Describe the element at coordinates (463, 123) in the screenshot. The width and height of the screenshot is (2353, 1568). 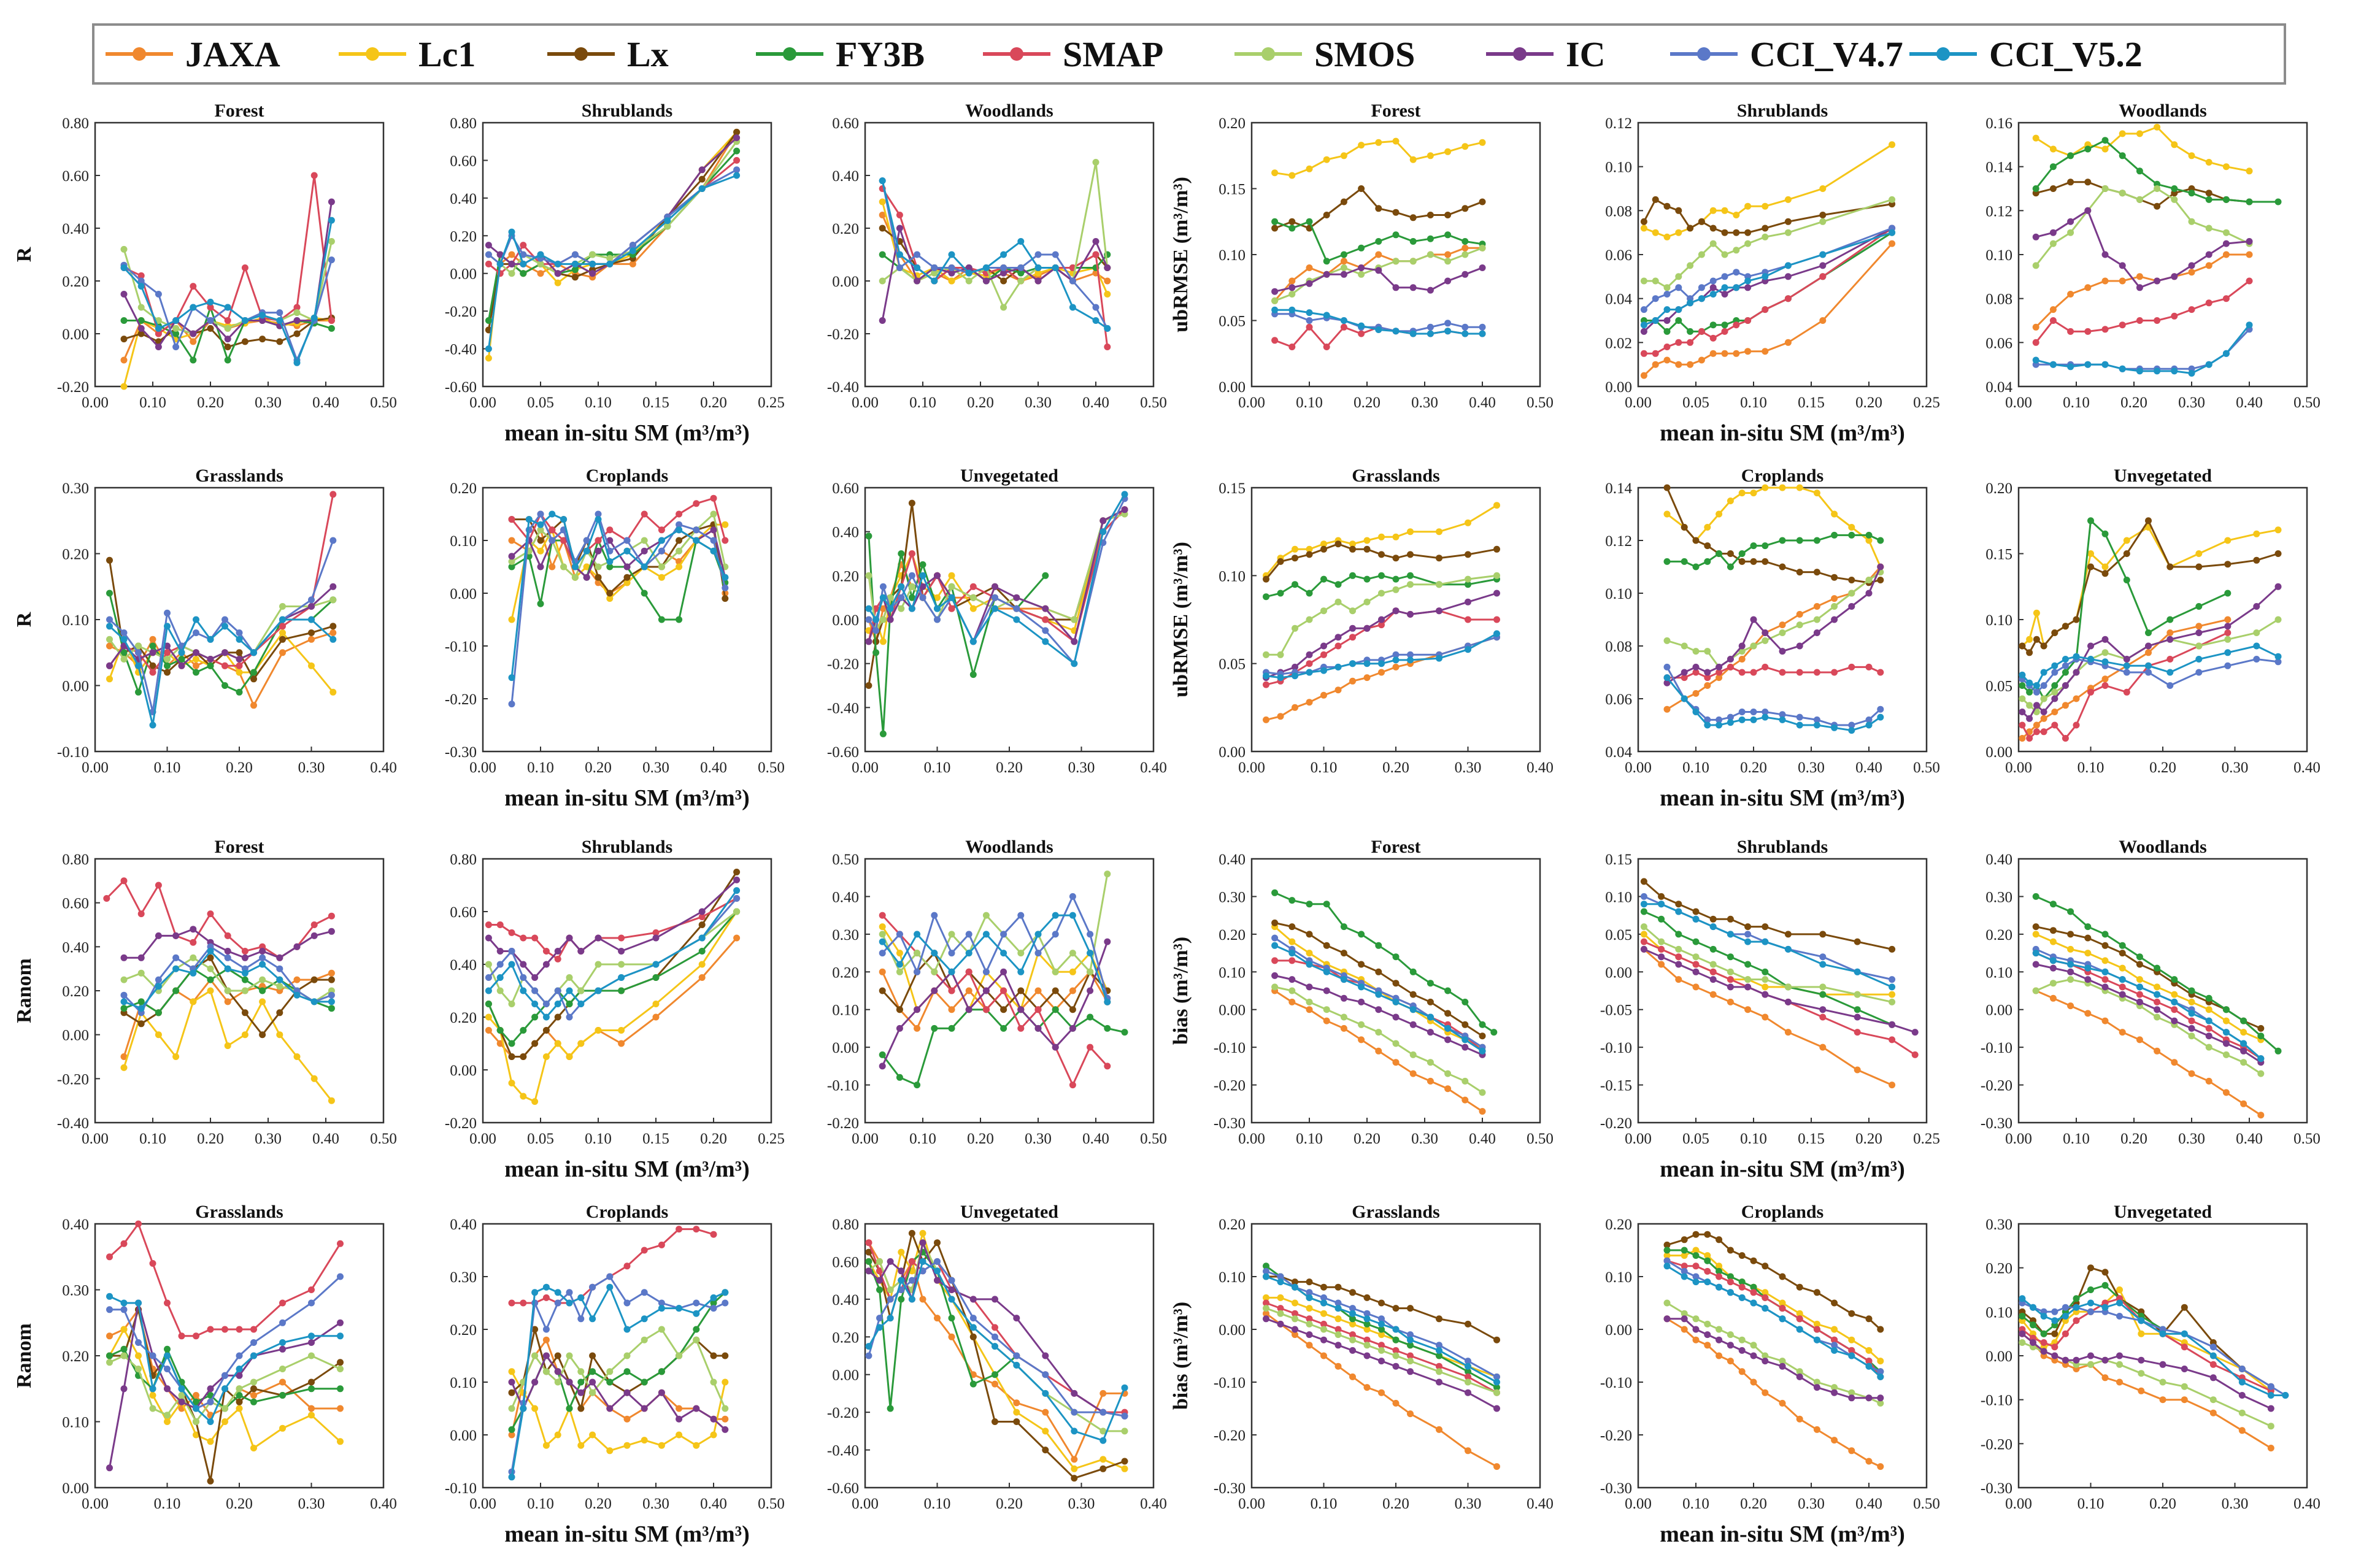
I see `y-tick-label: 0.80` at that location.